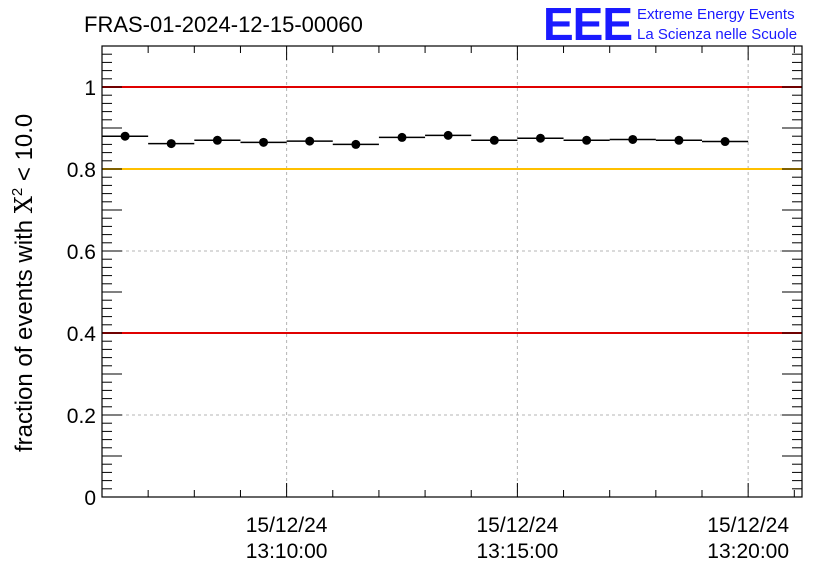  Describe the element at coordinates (90, 88) in the screenshot. I see `y-tick-label: 1` at that location.